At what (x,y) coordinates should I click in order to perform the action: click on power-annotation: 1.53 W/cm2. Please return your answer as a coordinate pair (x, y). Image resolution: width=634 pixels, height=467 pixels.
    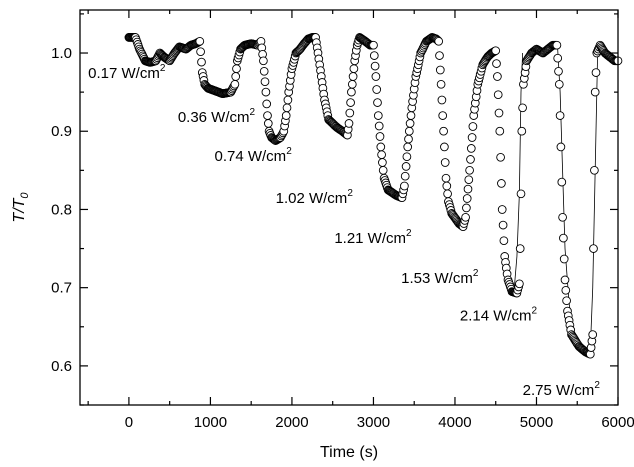
    Looking at the image, I should click on (440, 277).